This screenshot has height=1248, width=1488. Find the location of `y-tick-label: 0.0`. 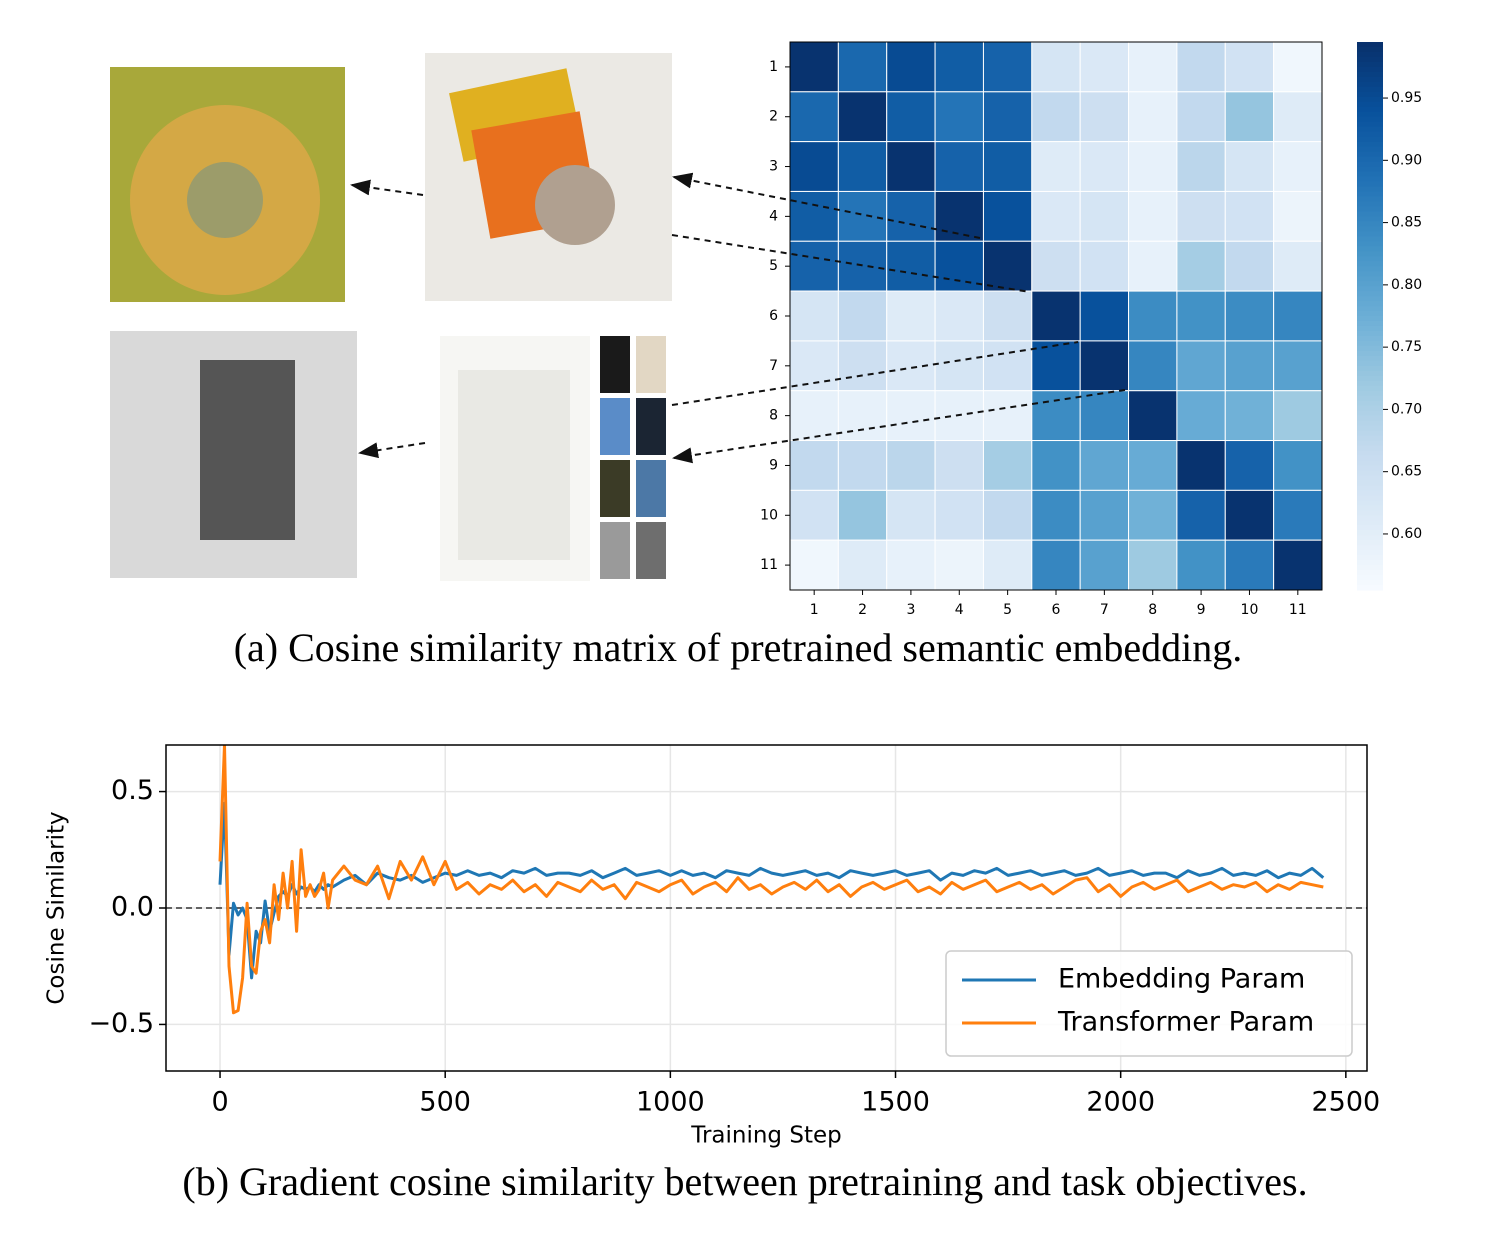

y-tick-label: 0.0 is located at coordinates (132, 907).